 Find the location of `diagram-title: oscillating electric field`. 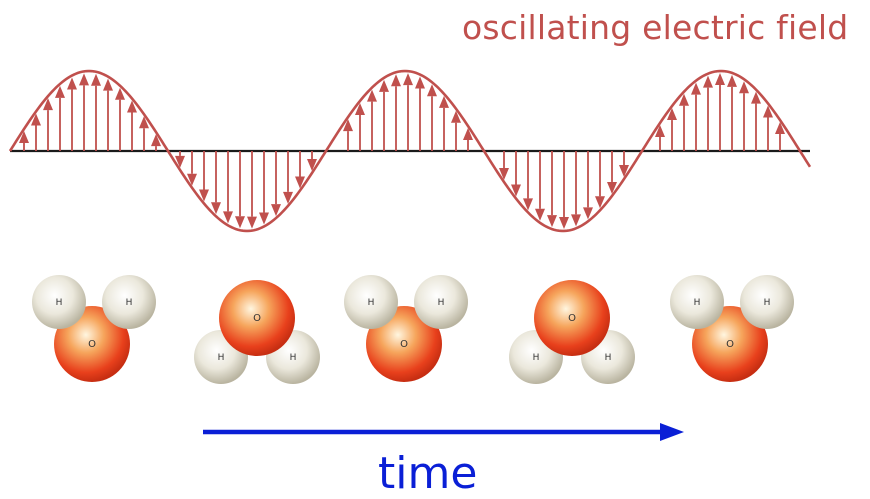

diagram-title: oscillating electric field is located at coordinates (655, 27).